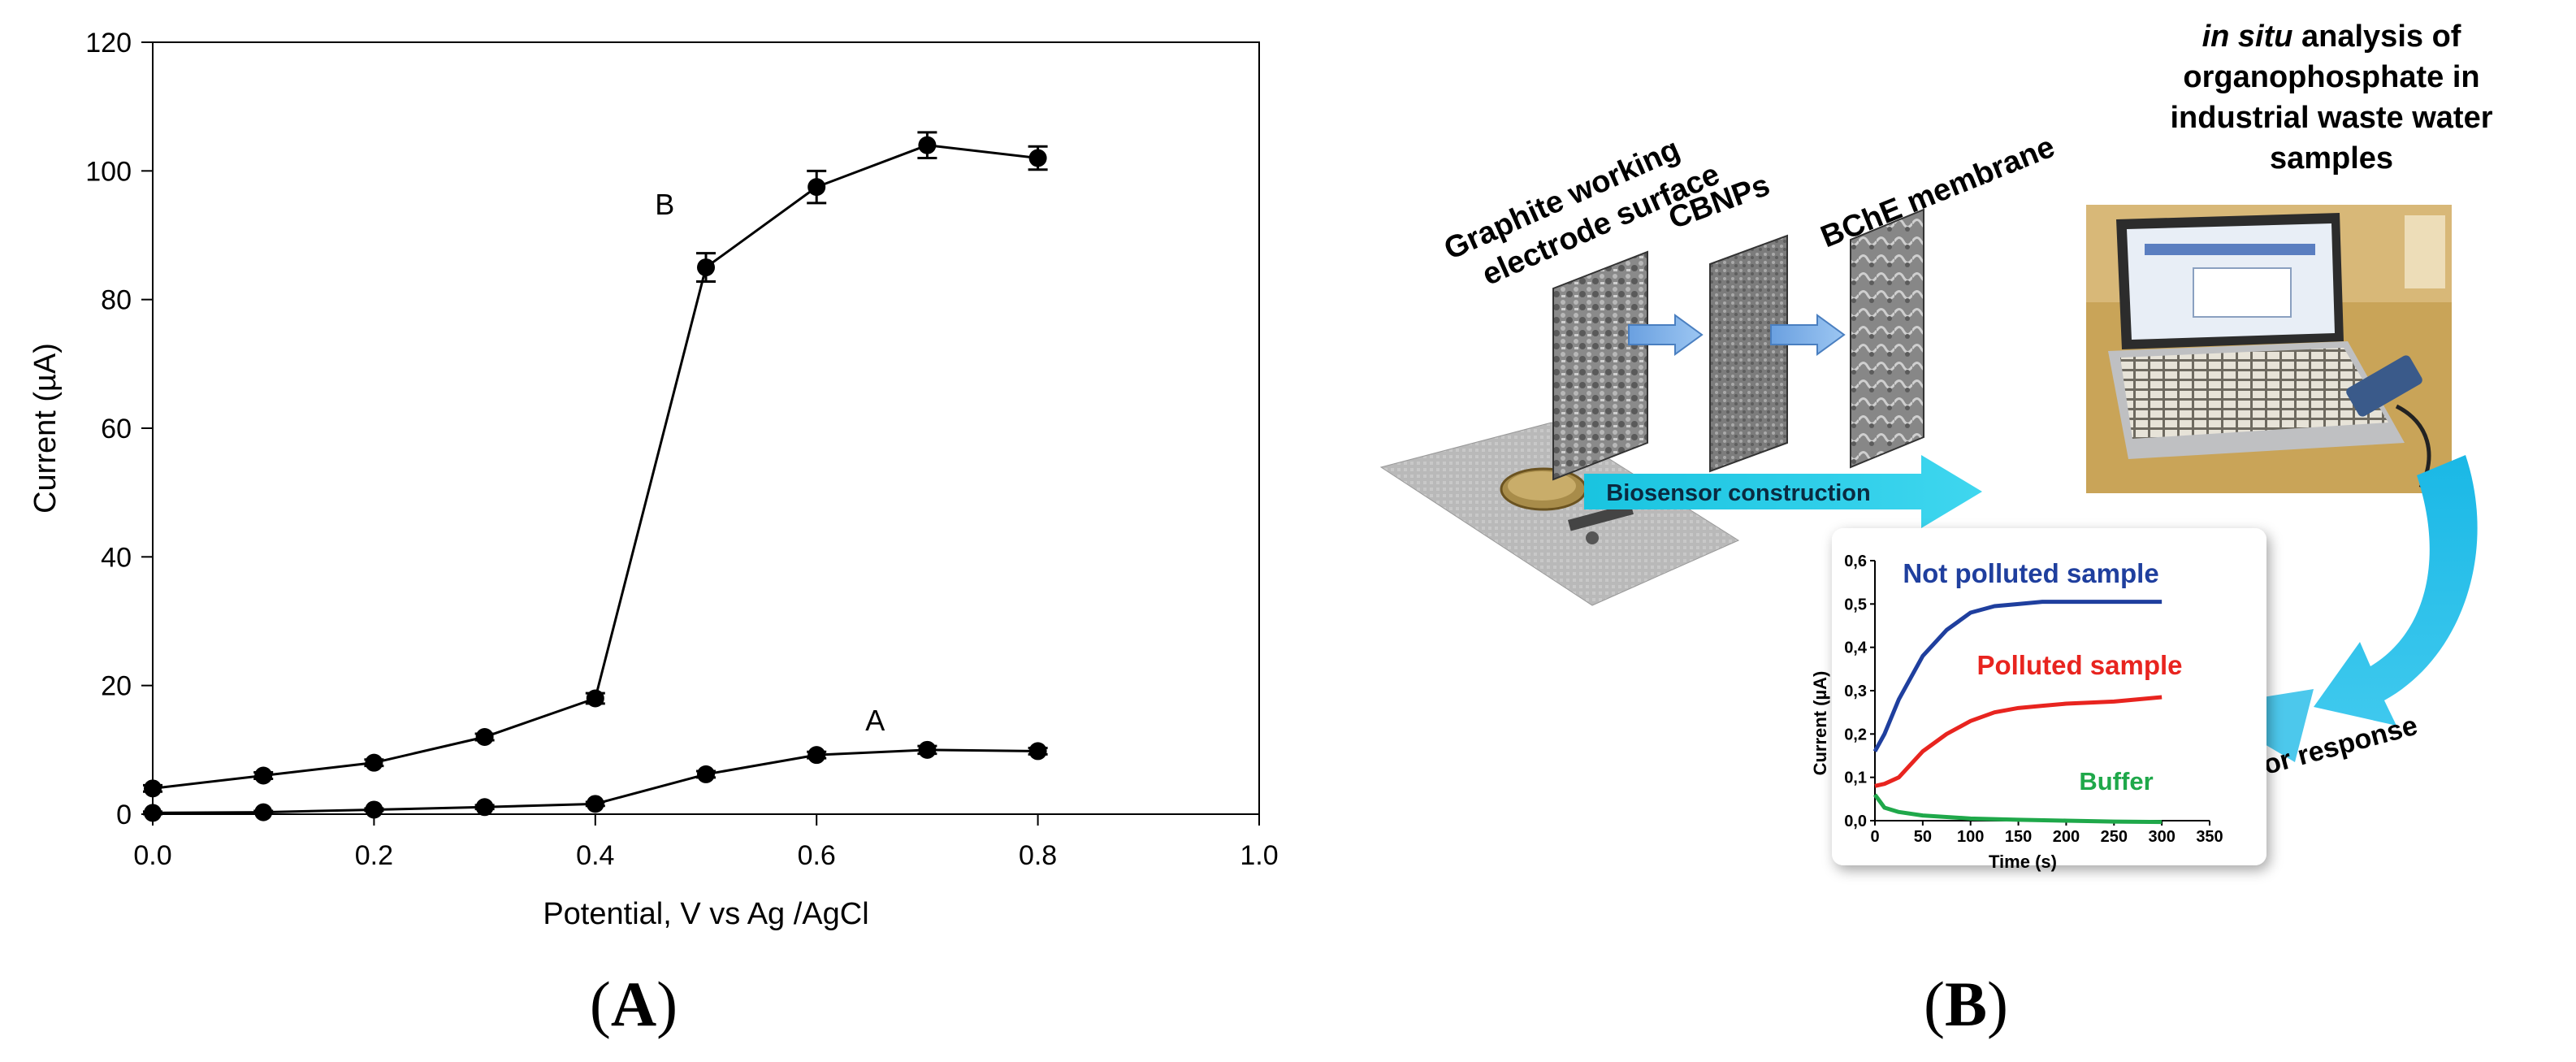  Describe the element at coordinates (2161, 837) in the screenshot. I see `inset-x-tick-label: 300` at that location.